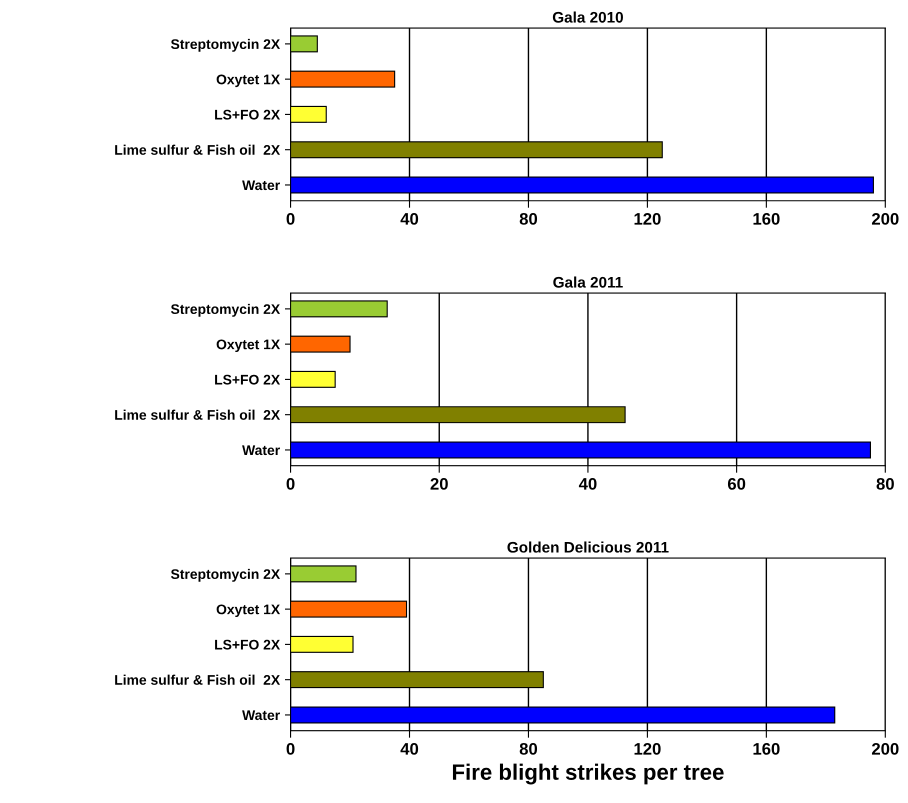 This screenshot has width=908, height=803. What do you see at coordinates (588, 282) in the screenshot?
I see `chart-title: Gala 2011` at bounding box center [588, 282].